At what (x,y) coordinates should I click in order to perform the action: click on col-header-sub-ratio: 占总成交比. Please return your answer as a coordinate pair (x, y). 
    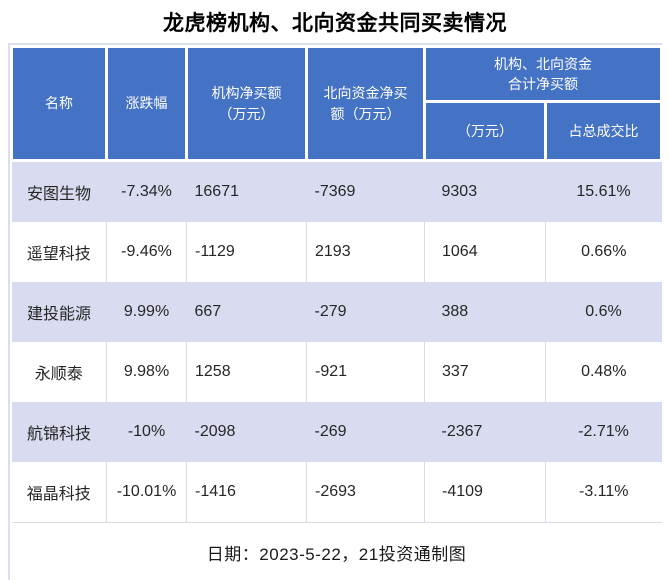
    Looking at the image, I should click on (603, 131).